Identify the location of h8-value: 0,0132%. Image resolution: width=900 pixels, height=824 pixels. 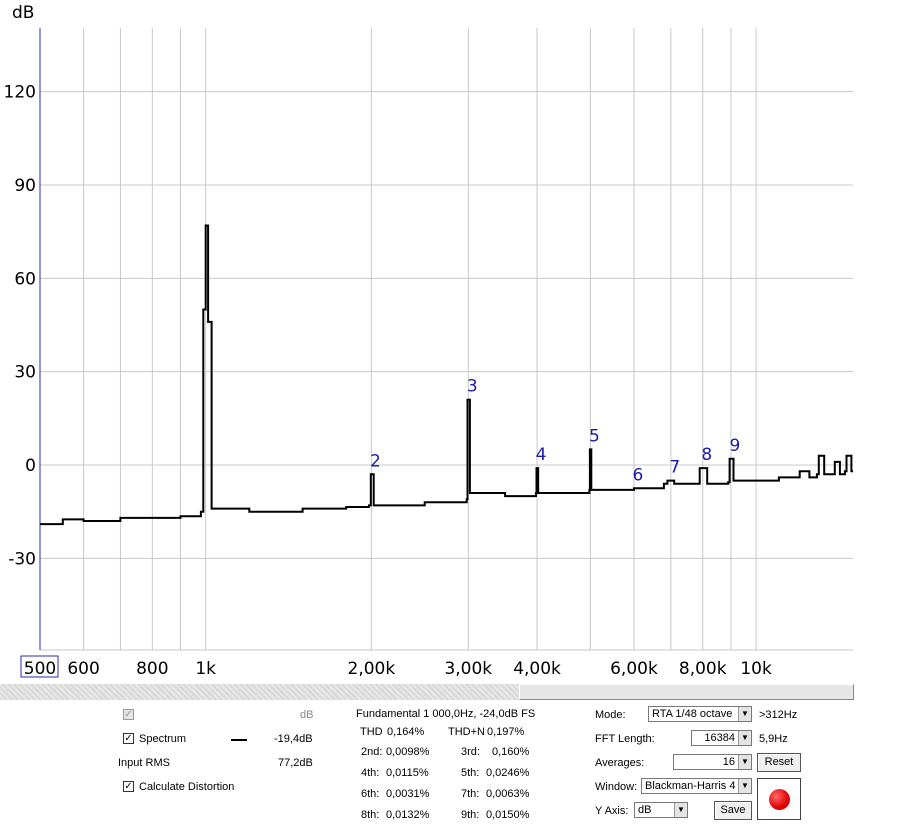
(408, 815).